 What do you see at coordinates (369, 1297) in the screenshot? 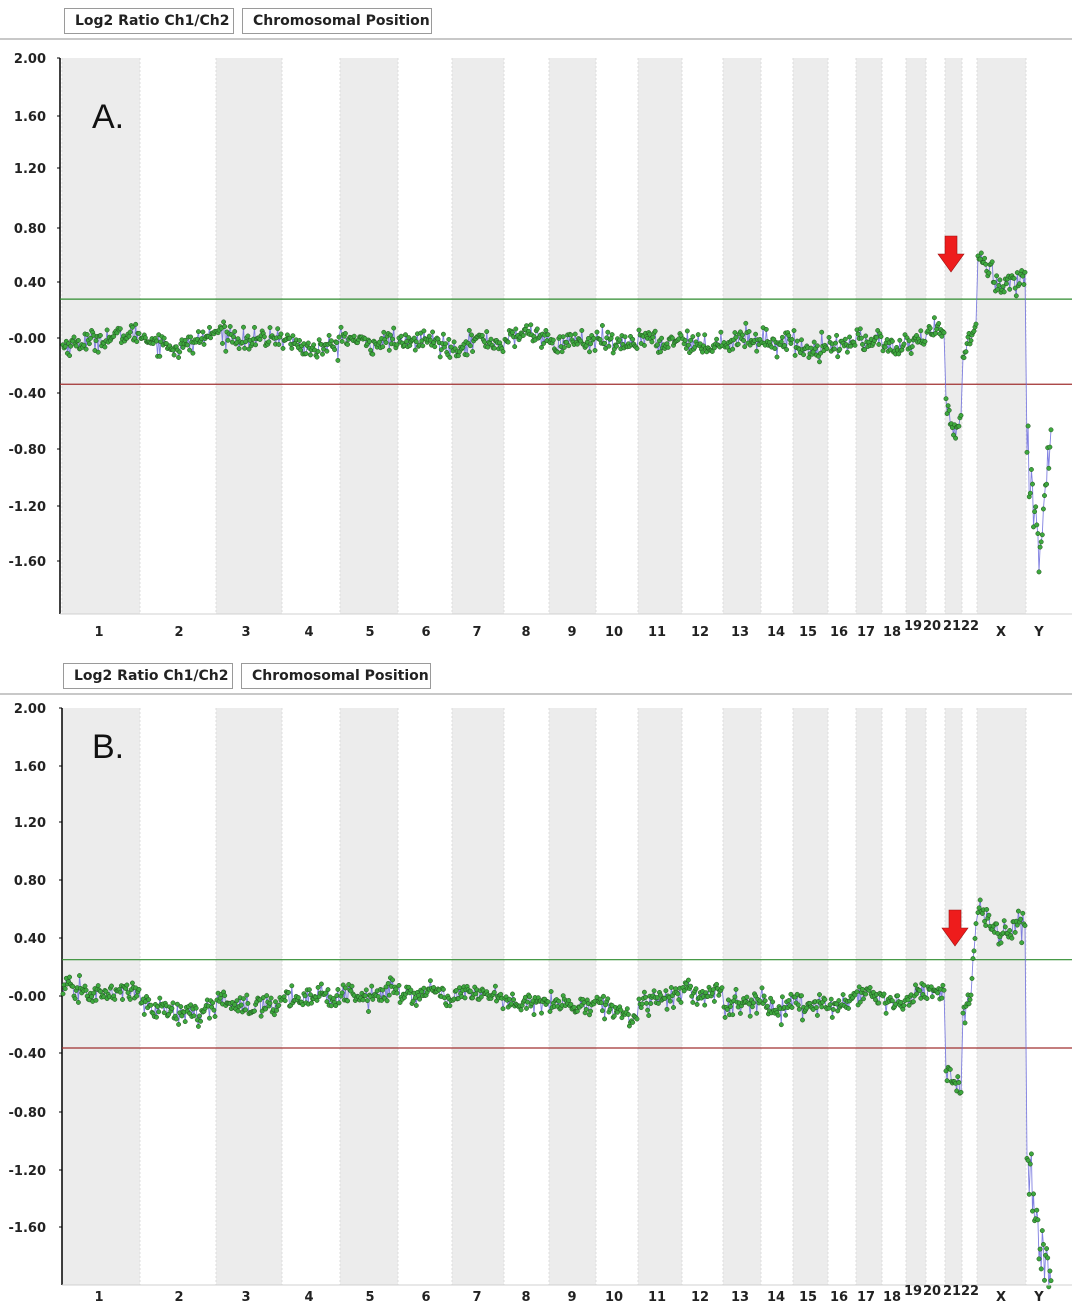
I see `x-tick-label: 5` at bounding box center [369, 1297].